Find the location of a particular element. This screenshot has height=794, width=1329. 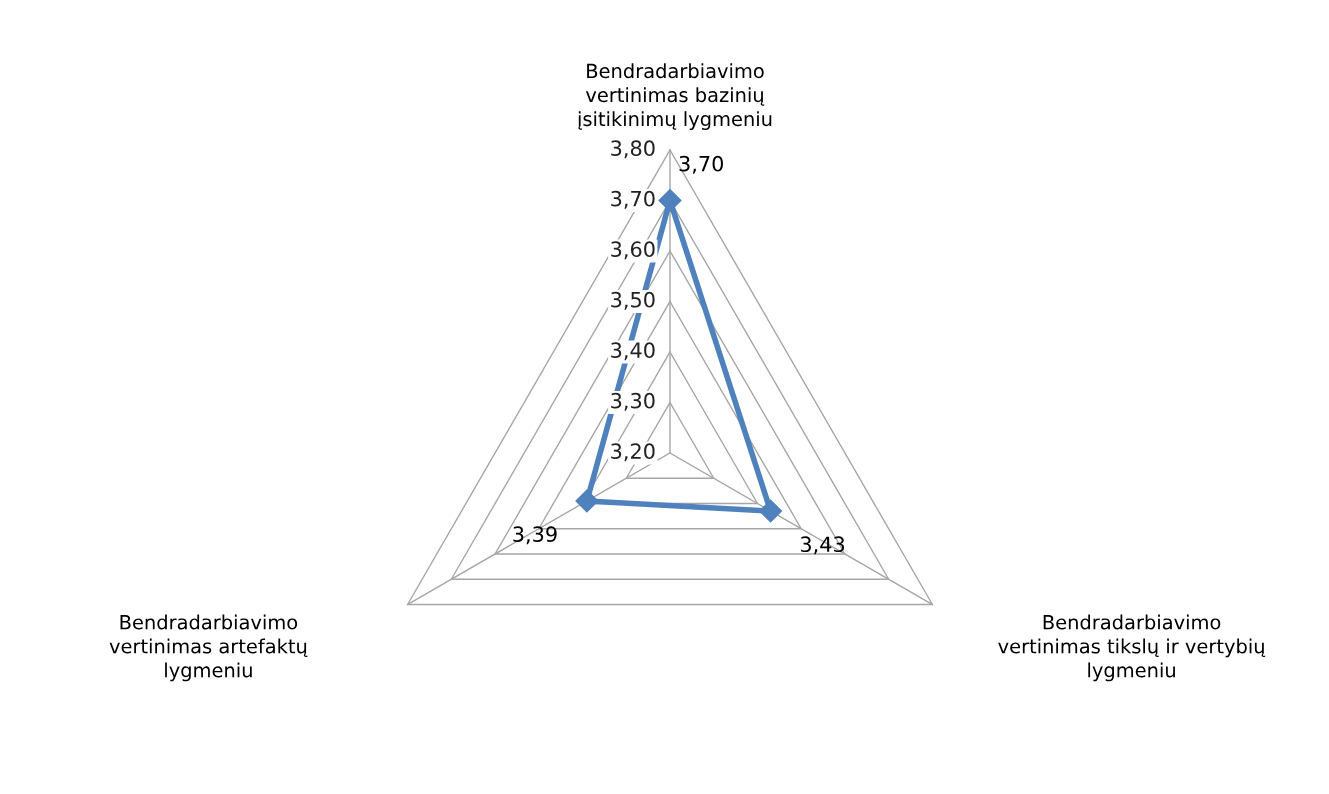

spoke-label: Bendradarbiavimo vertinimas bazinių įsitikinimų lygmeniu is located at coordinates (675, 96).